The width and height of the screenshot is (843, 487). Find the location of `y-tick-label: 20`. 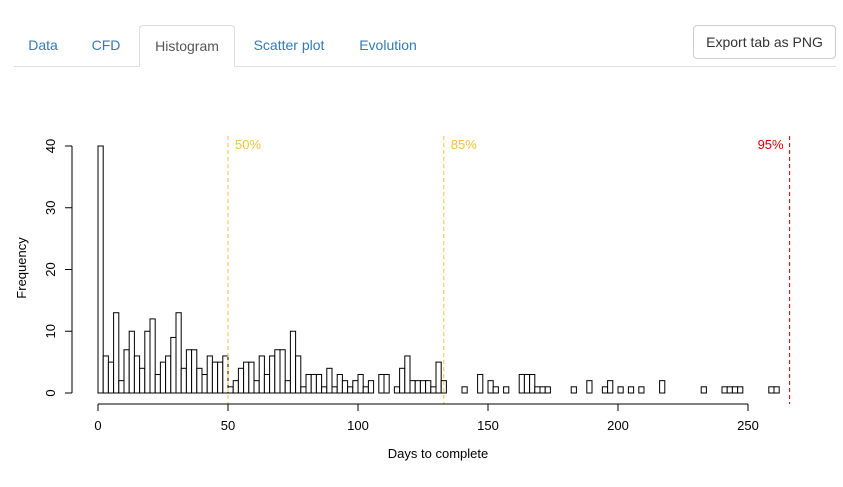

y-tick-label: 20 is located at coordinates (50, 269).